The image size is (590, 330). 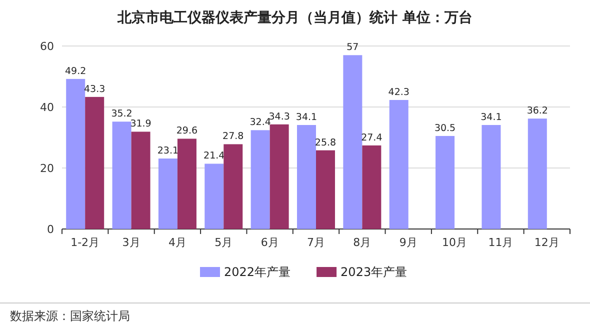 I want to click on data-label: 42.3, so click(x=399, y=92).